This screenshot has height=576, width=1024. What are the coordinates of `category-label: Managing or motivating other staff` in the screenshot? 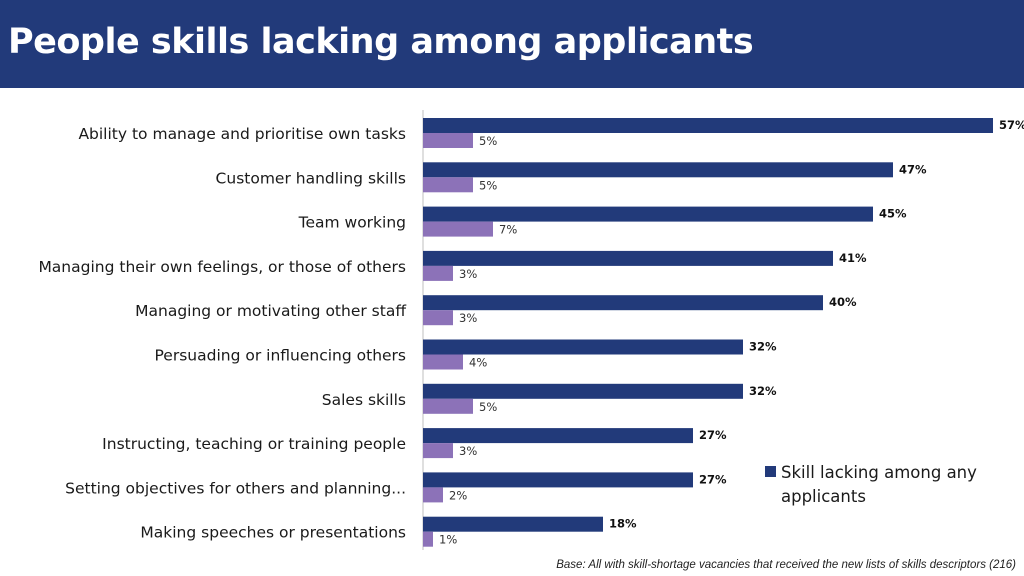 It's located at (270, 311).